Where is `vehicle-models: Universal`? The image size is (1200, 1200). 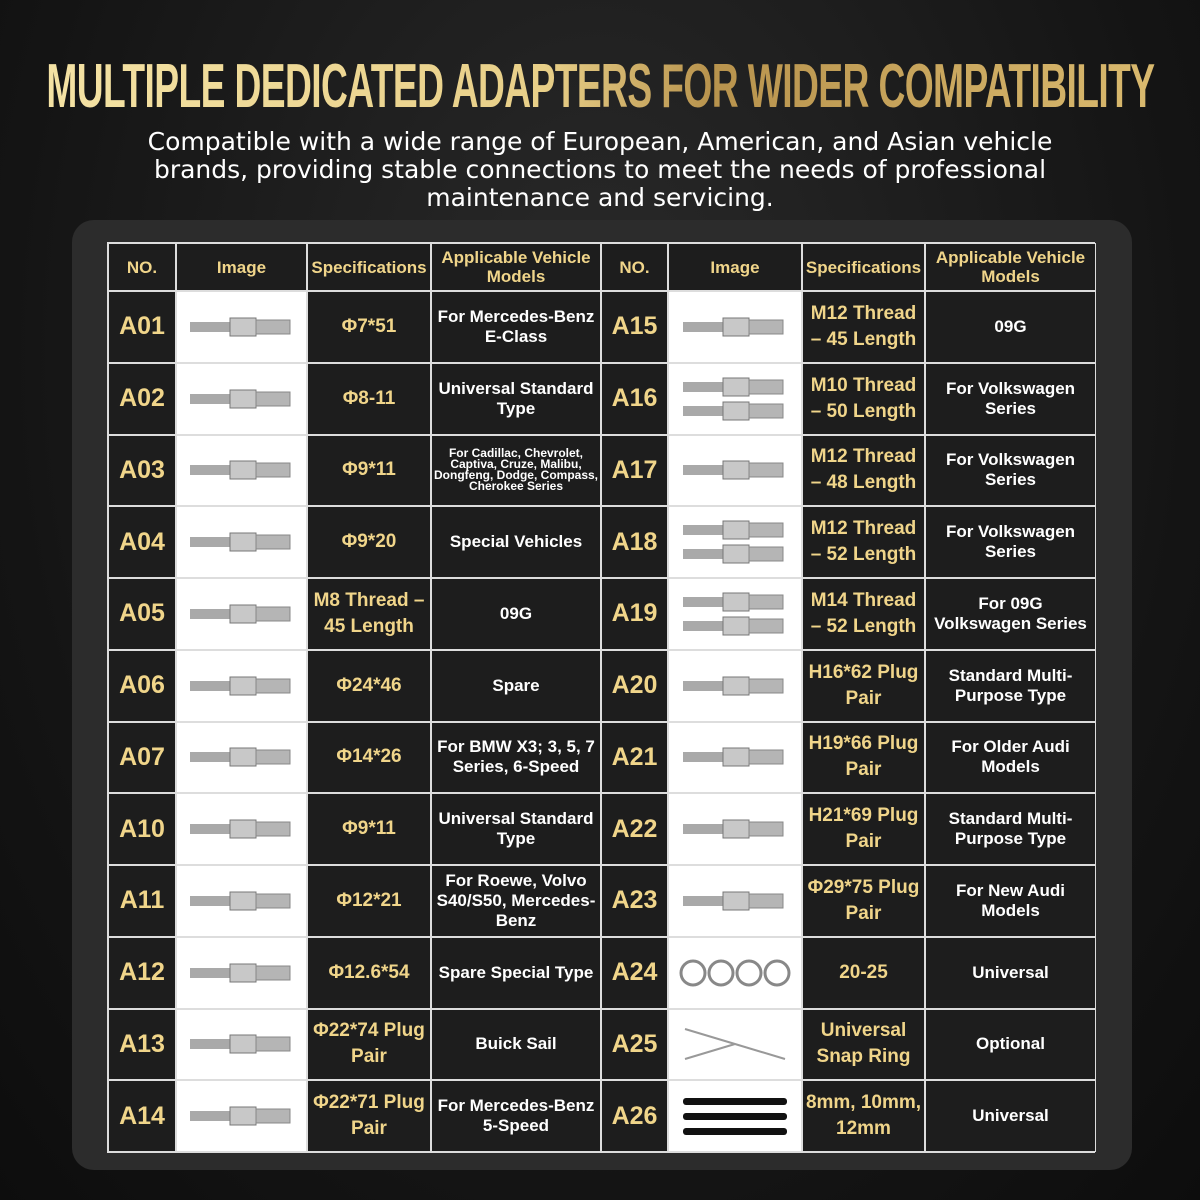 vehicle-models: Universal is located at coordinates (1010, 972).